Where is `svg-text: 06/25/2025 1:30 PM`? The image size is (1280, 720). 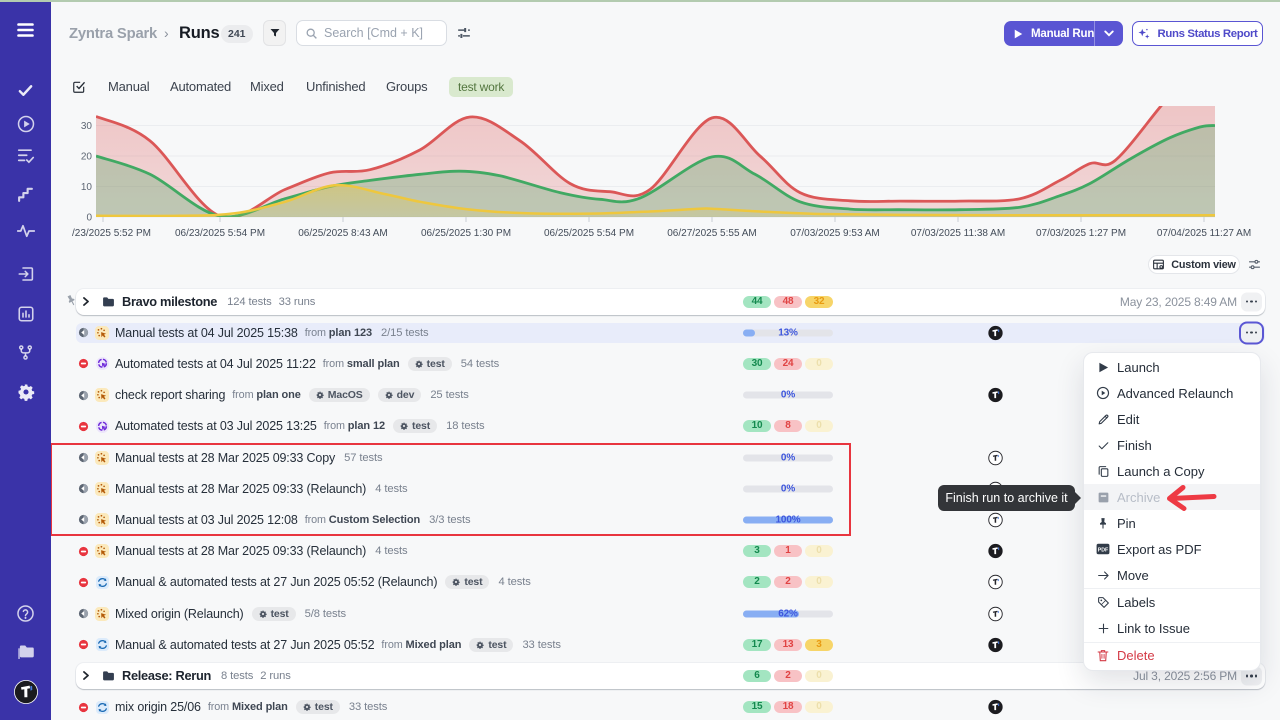 svg-text: 06/25/2025 1:30 PM is located at coordinates (466, 233).